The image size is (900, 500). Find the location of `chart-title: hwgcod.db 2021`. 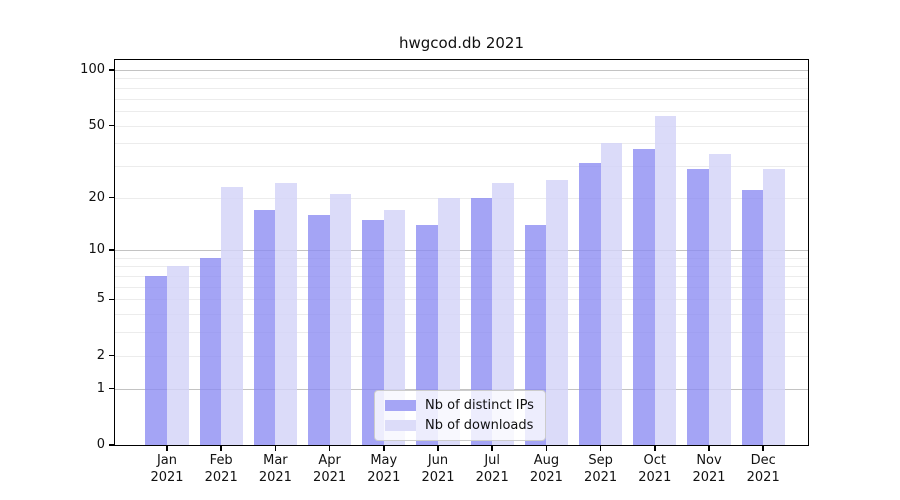

chart-title: hwgcod.db 2021 is located at coordinates (461, 43).